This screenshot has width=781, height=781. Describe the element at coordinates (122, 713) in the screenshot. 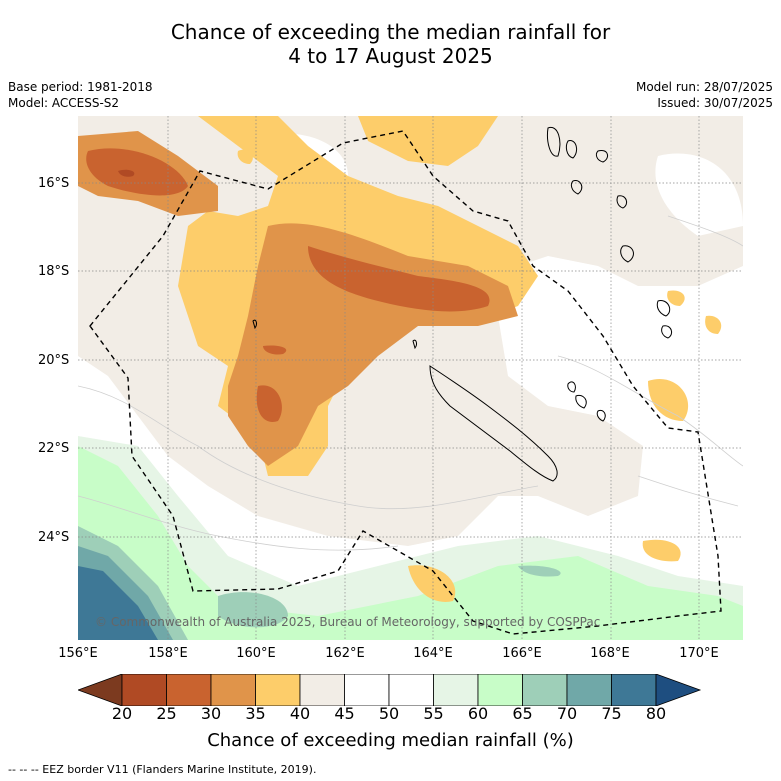

I see `colorbar-tick-label: 20` at that location.